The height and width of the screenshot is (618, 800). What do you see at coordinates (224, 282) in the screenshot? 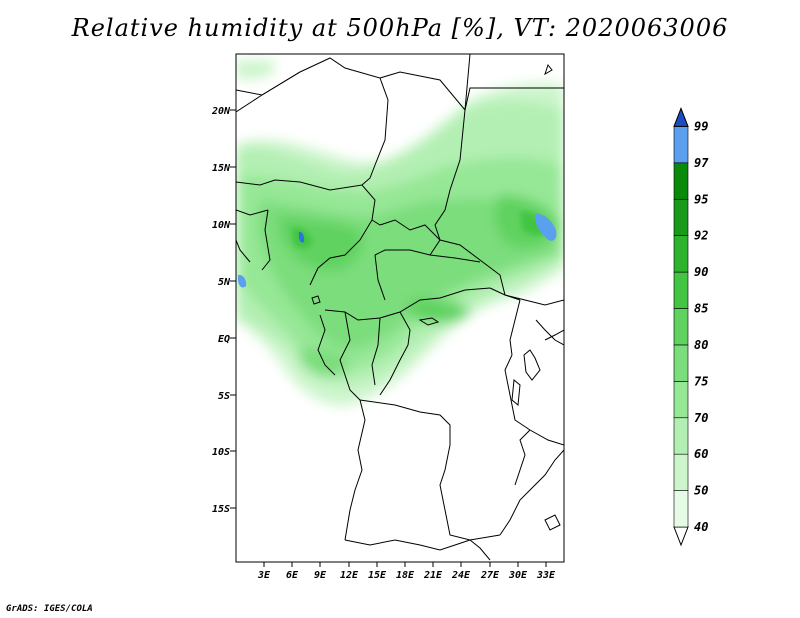
I see `lat-label: 5N` at bounding box center [224, 282].